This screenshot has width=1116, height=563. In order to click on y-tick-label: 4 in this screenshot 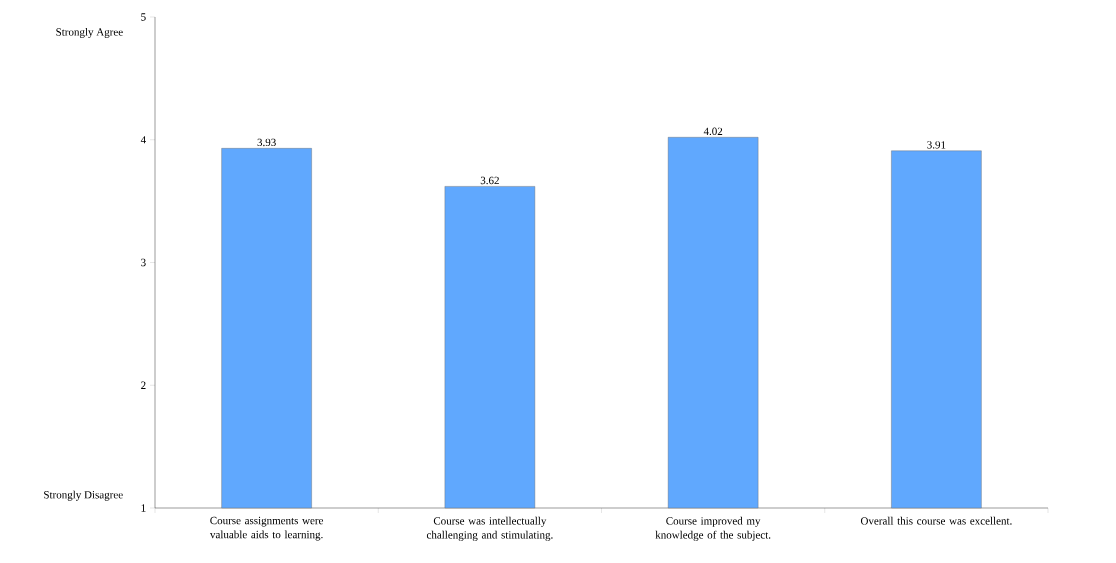, I will do `click(143, 140)`.